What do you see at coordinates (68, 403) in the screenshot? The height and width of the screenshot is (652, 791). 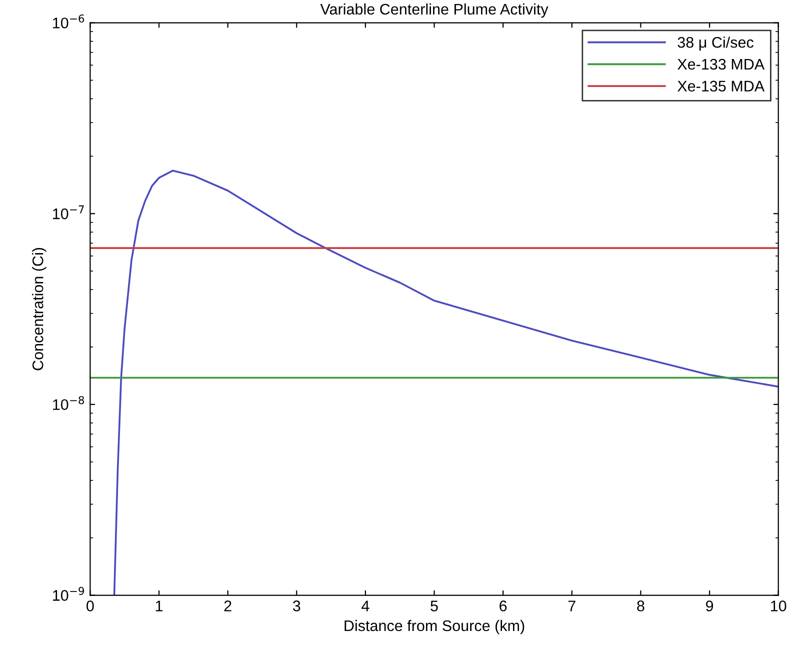 I see `y-tick-label: 10$^{−8}$` at bounding box center [68, 403].